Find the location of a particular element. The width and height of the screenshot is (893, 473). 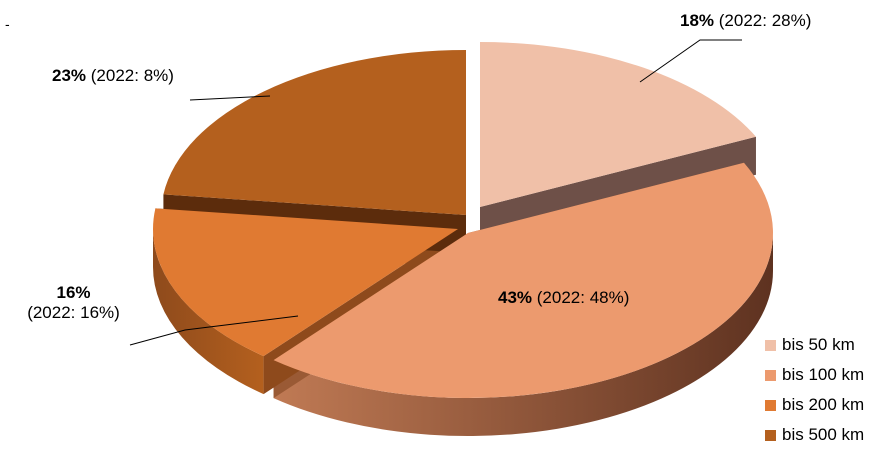

data-label-bis-100-km: 43% (2022: 48%) is located at coordinates (563, 298).